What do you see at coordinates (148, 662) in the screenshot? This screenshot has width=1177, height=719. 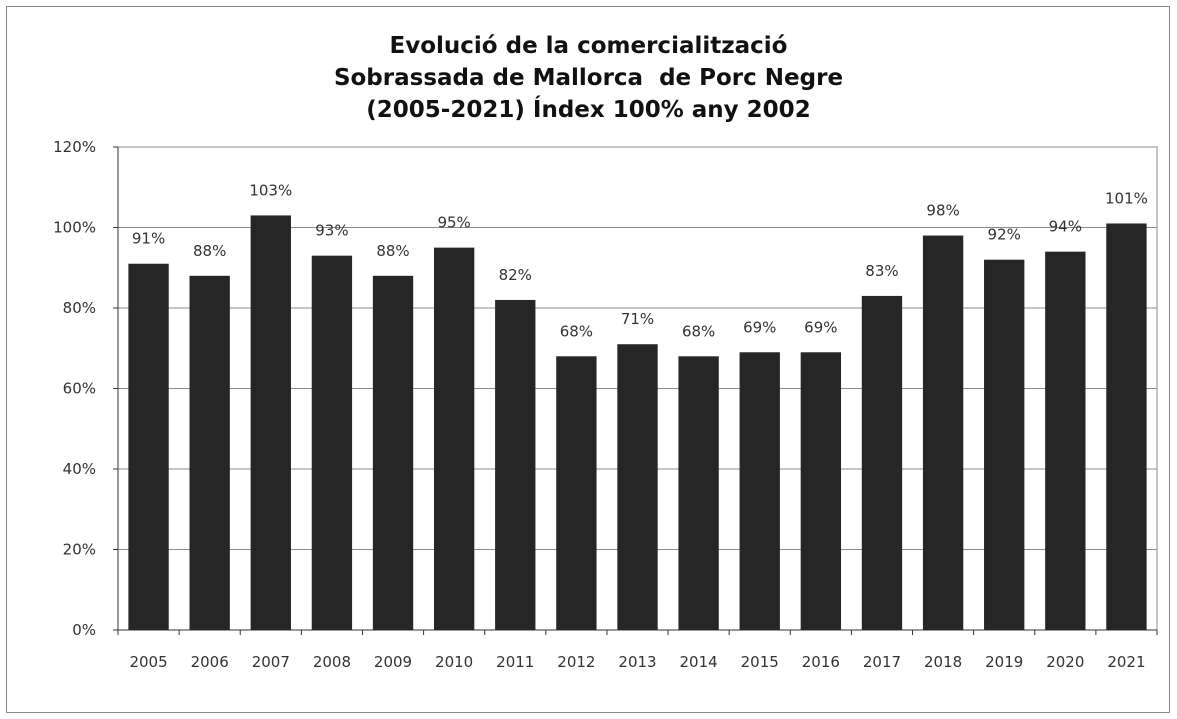 I see `x-tick-label-2005: 2005` at bounding box center [148, 662].